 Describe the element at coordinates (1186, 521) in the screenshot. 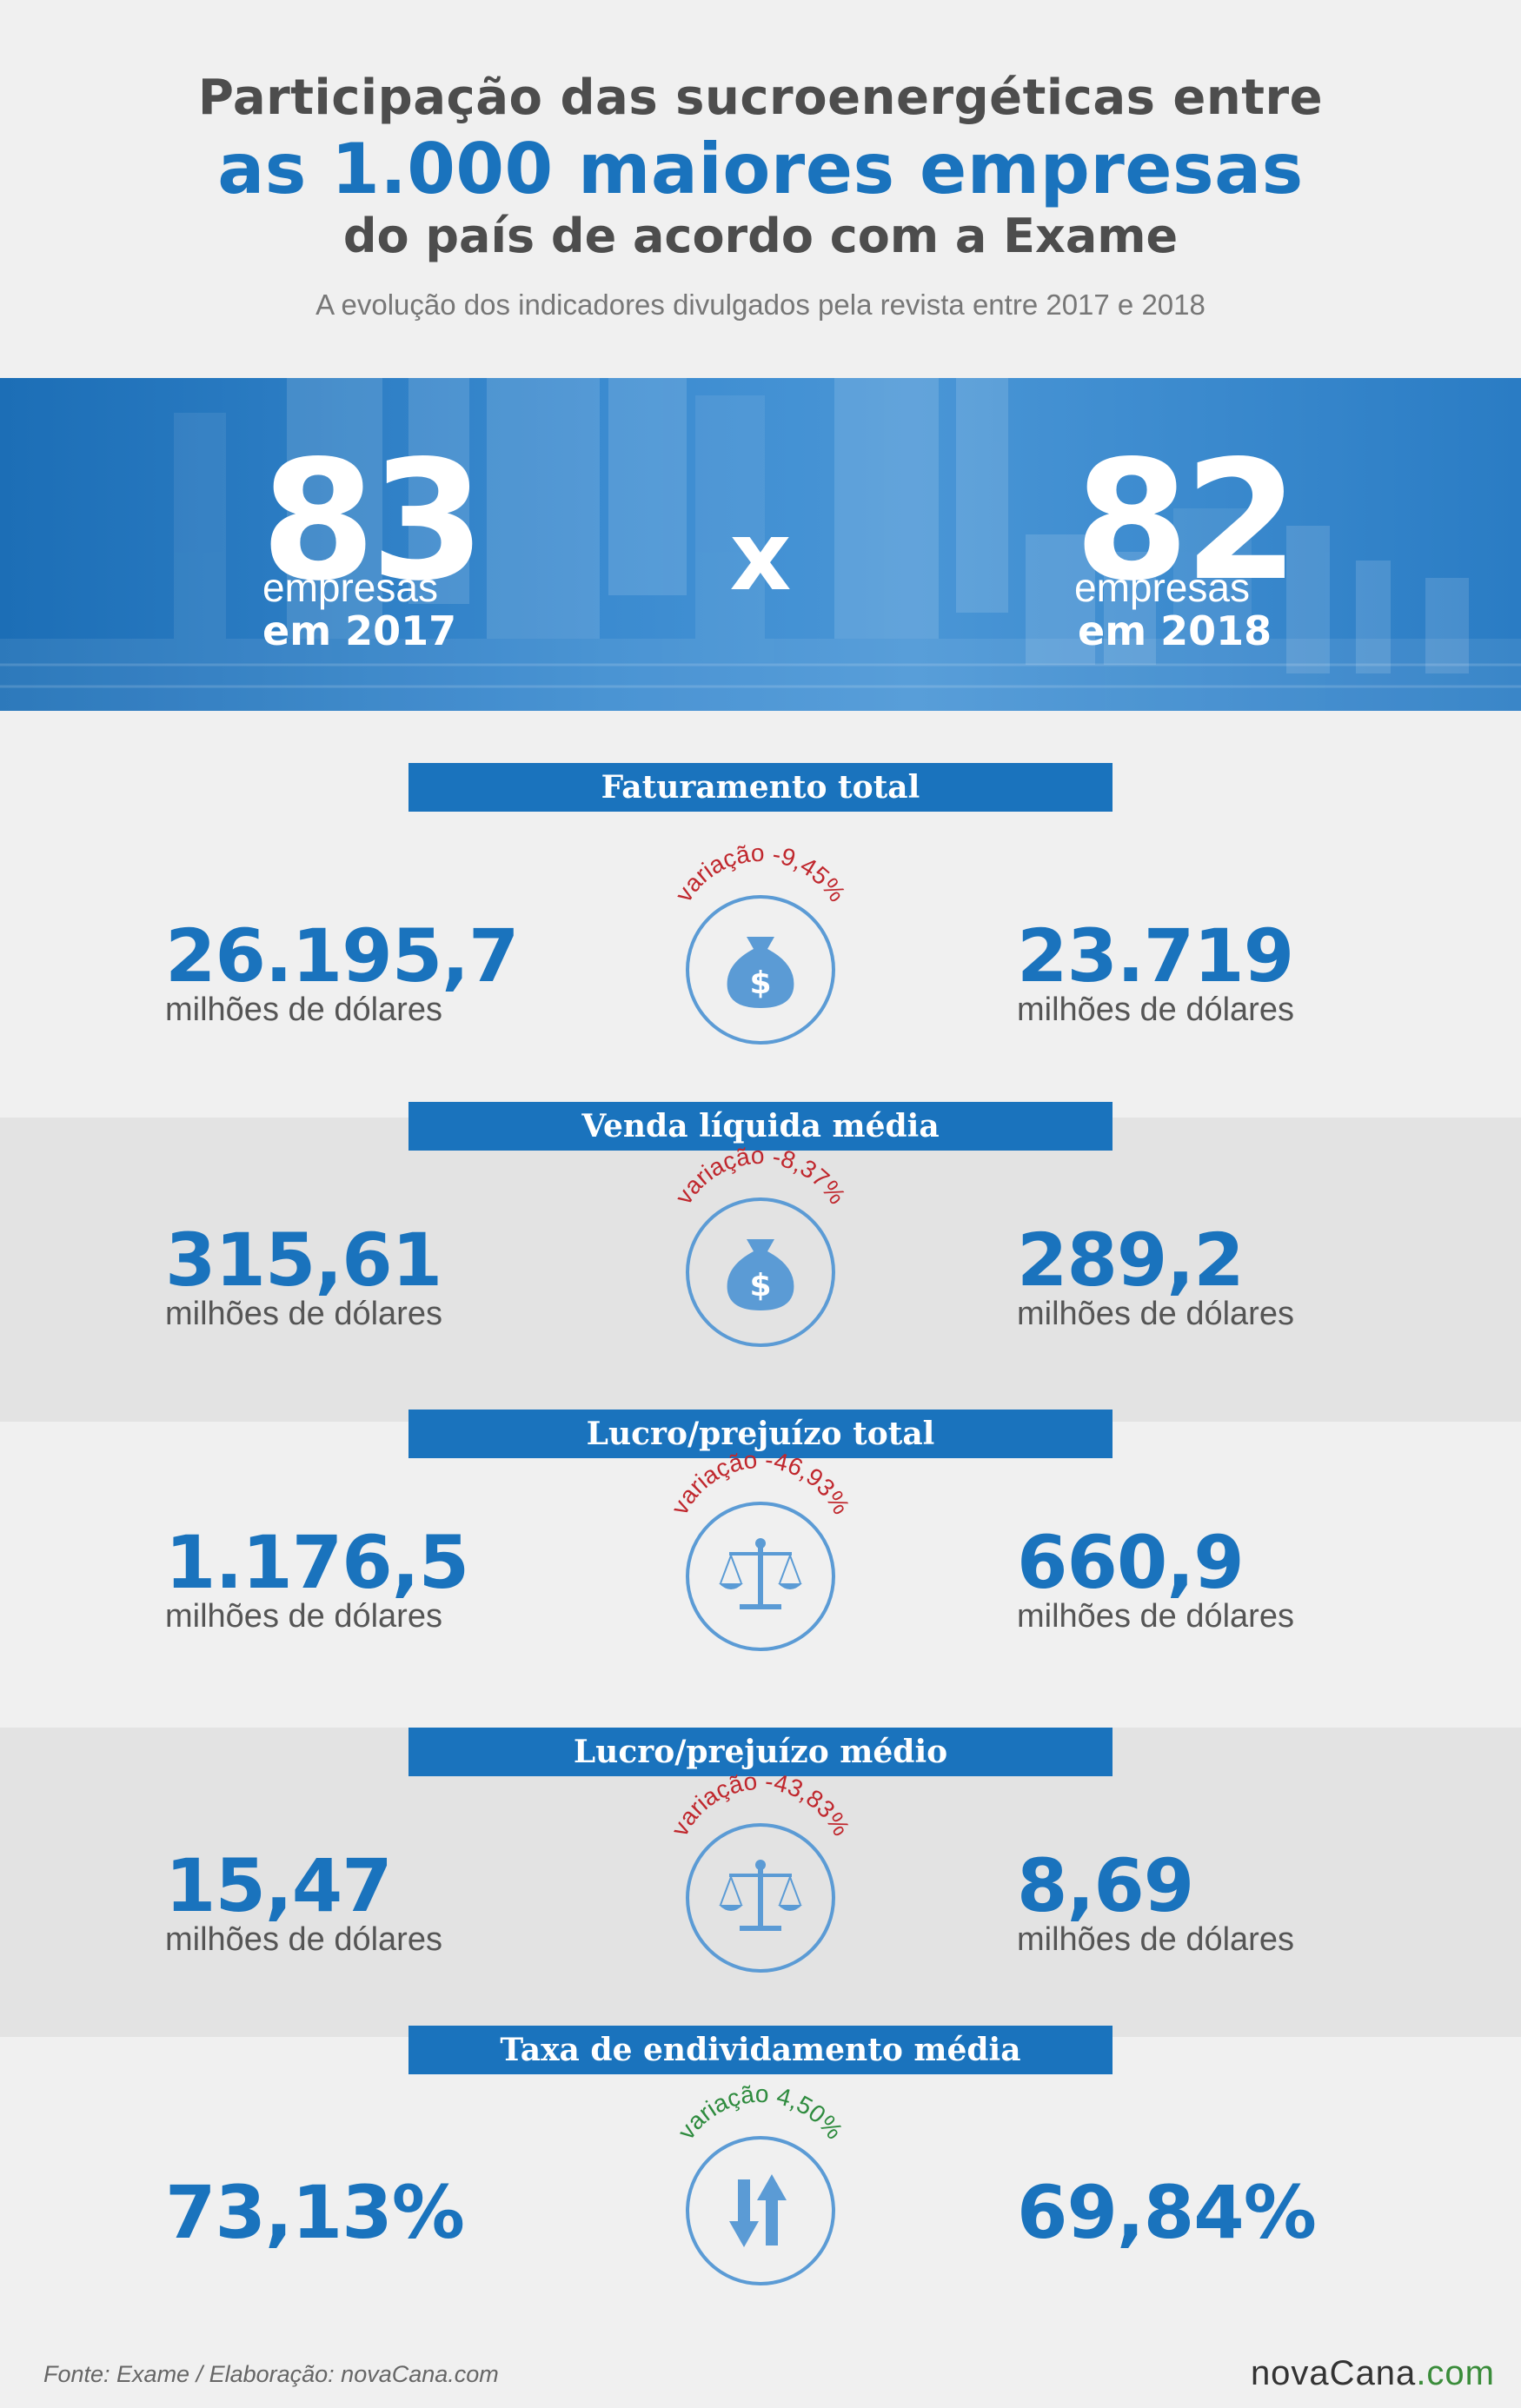

I see `companies-2018-count: 82` at that location.